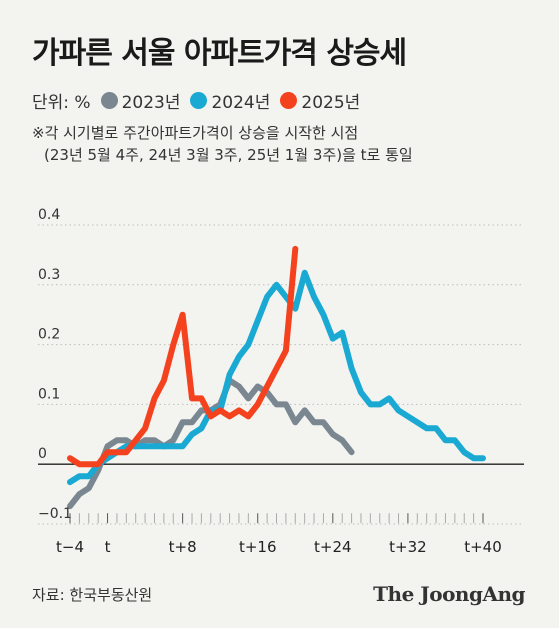  Describe the element at coordinates (408, 547) in the screenshot. I see `x-tick-label: t+32` at that location.